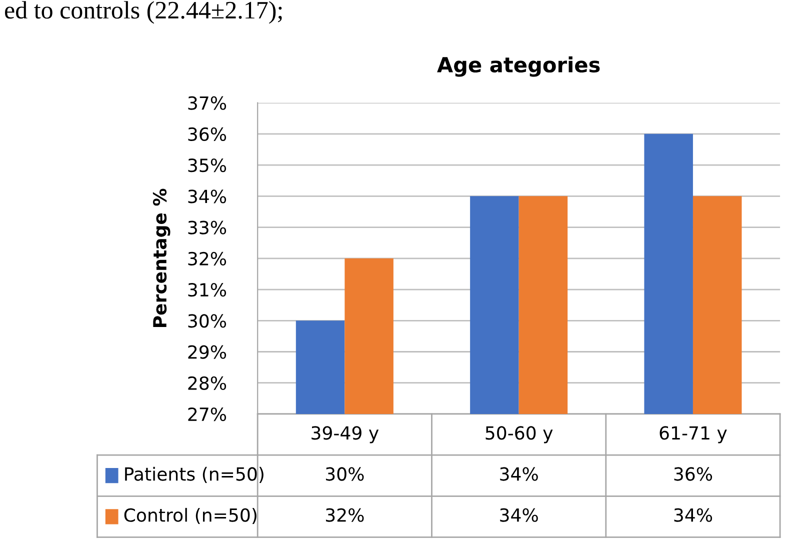  Describe the element at coordinates (207, 134) in the screenshot. I see `y-tick-label: 36%` at that location.